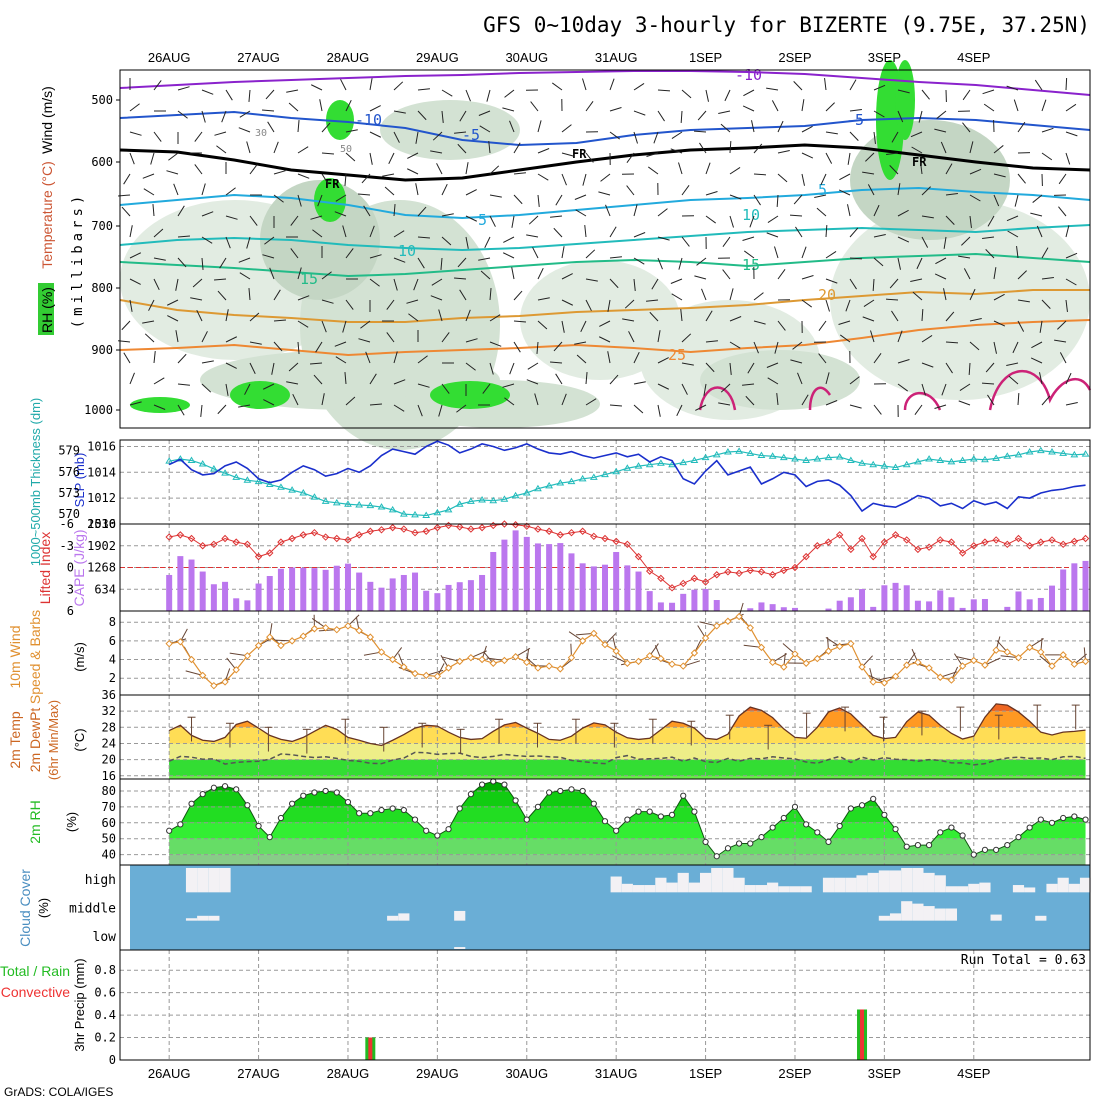 This screenshot has width=1100, height=1100. I want to click on level-label-800: 800, so click(102, 288).